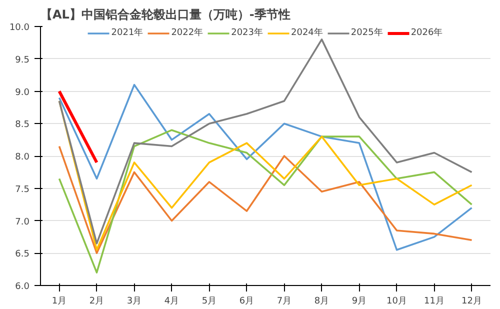 This screenshot has height=309, width=500. I want to click on y-tick-label: 8.5, so click(22, 125).